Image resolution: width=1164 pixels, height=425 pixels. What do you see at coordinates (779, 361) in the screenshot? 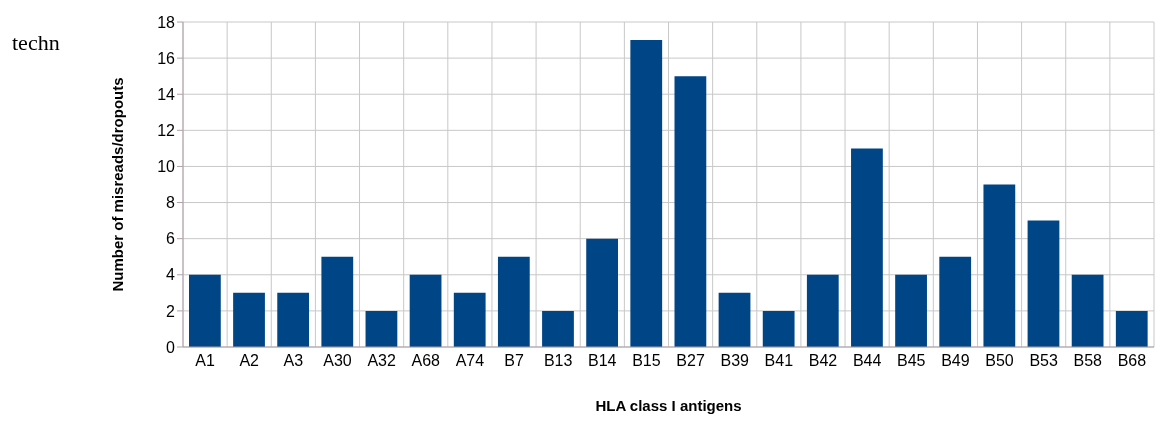
I see `x-tick-label: B41` at bounding box center [779, 361].